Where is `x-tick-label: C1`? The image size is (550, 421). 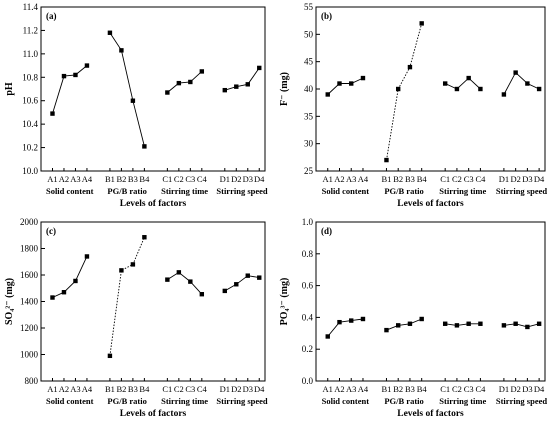
x-tick-label: C1 is located at coordinates (167, 389).